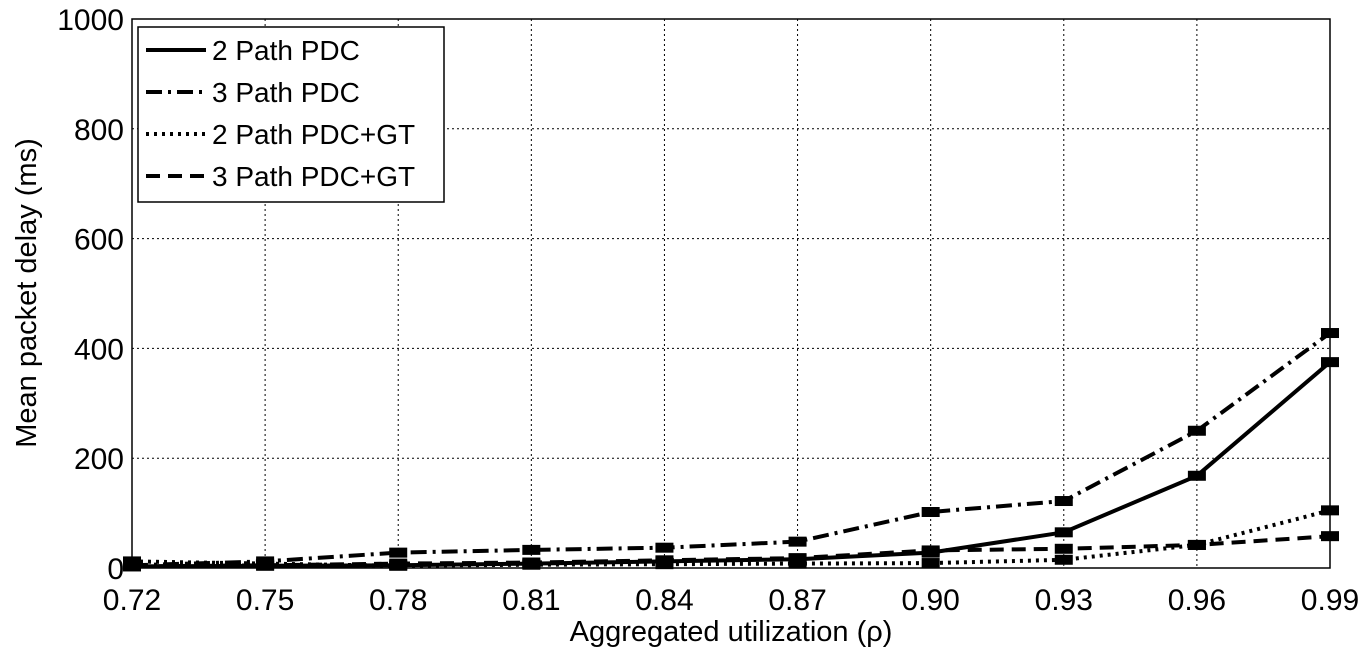 The image size is (1366, 652). What do you see at coordinates (99, 130) in the screenshot?
I see `y-tick-label: 800` at bounding box center [99, 130].